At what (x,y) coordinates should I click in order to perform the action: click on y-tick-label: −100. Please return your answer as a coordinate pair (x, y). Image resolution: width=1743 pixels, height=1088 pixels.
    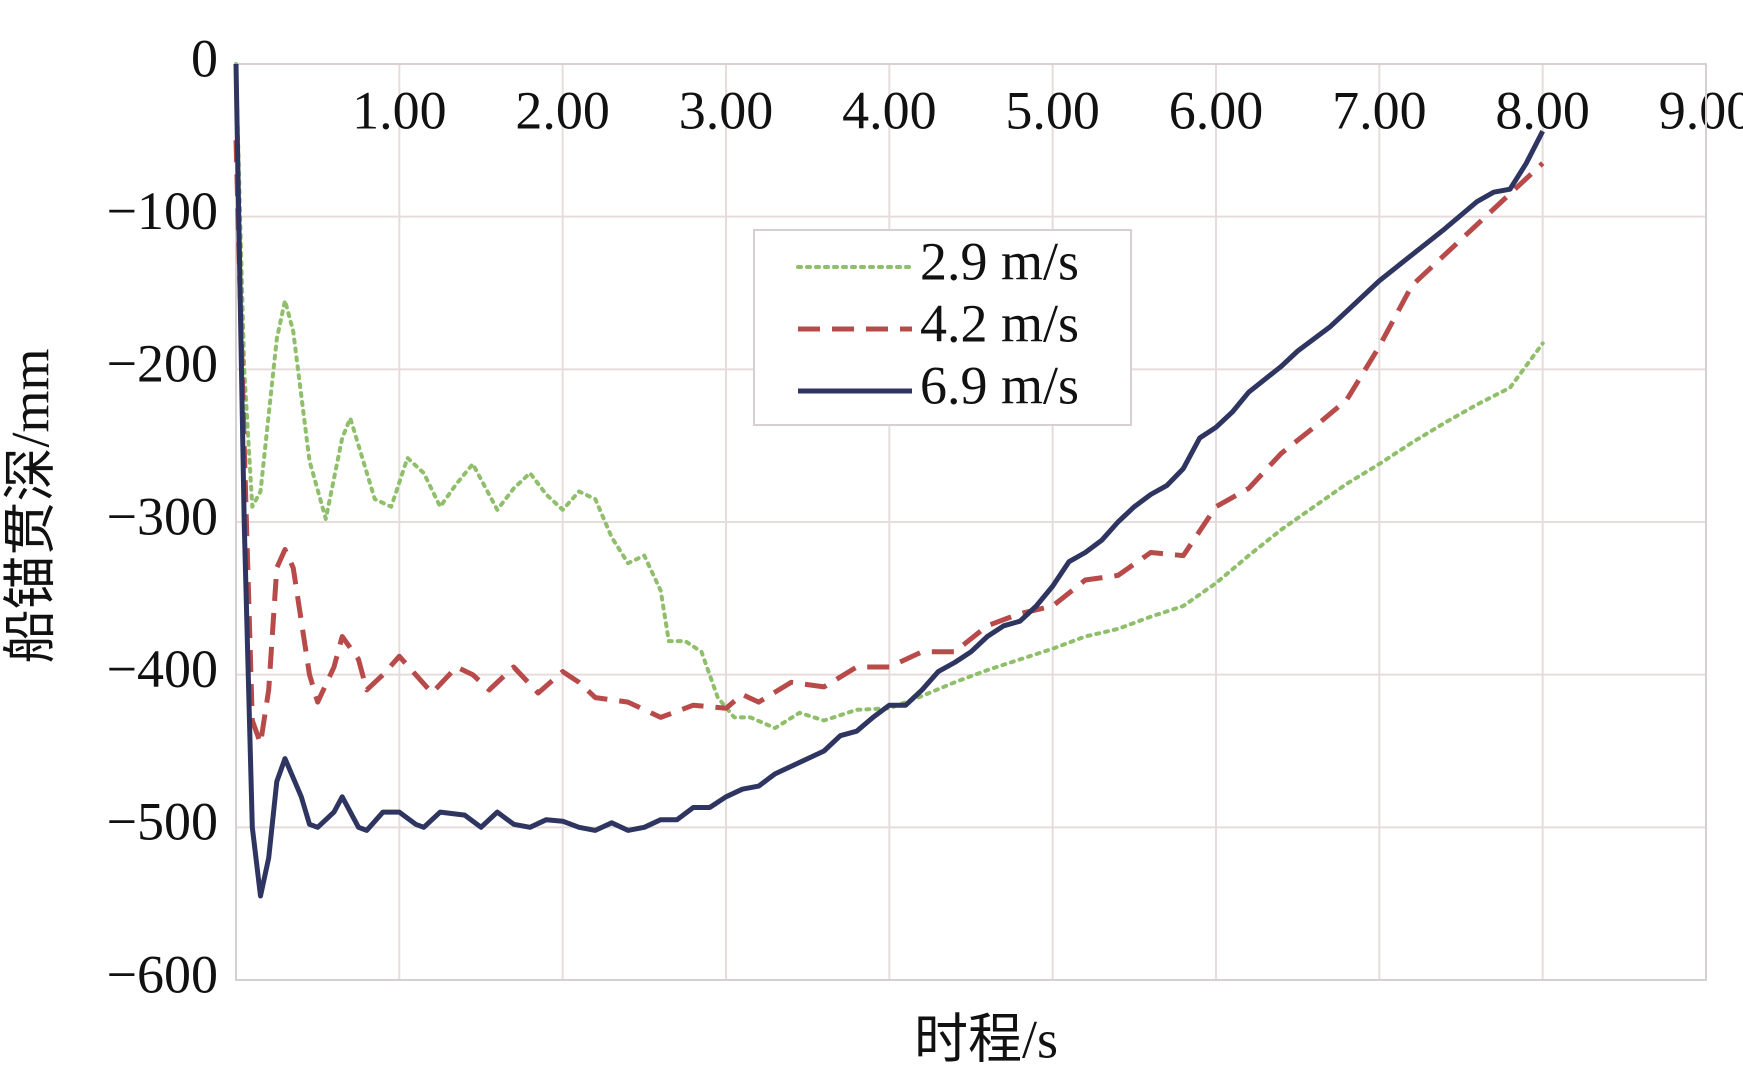
    Looking at the image, I should click on (162, 211).